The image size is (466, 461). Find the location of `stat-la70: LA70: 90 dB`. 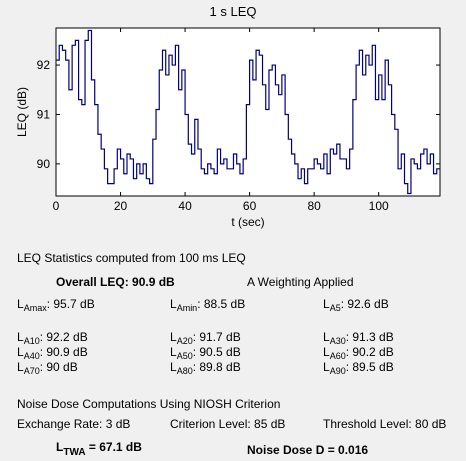

stat-la70: LA70: 90 dB is located at coordinates (47, 368).